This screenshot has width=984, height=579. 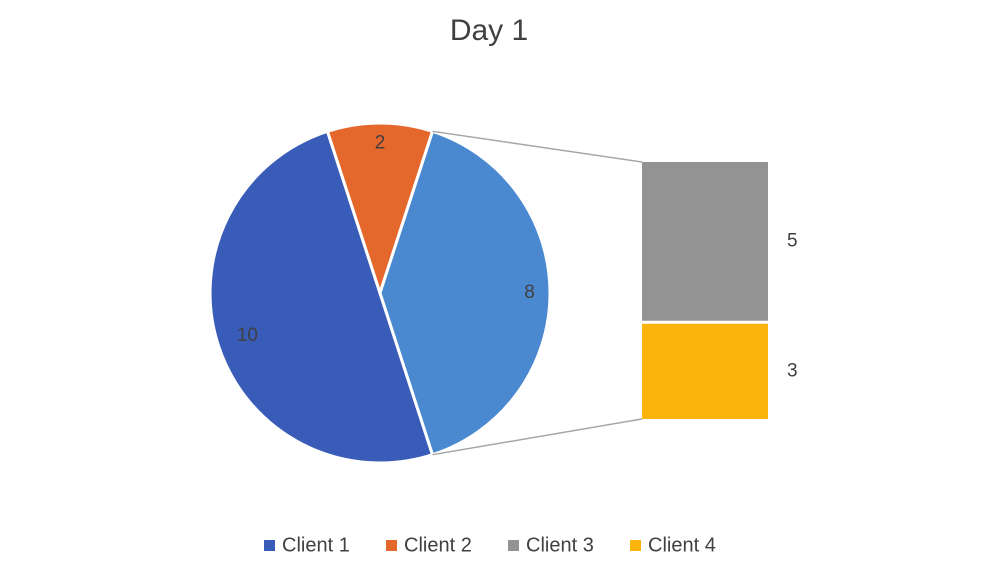 I want to click on chart-title: Day 1, so click(x=489, y=30).